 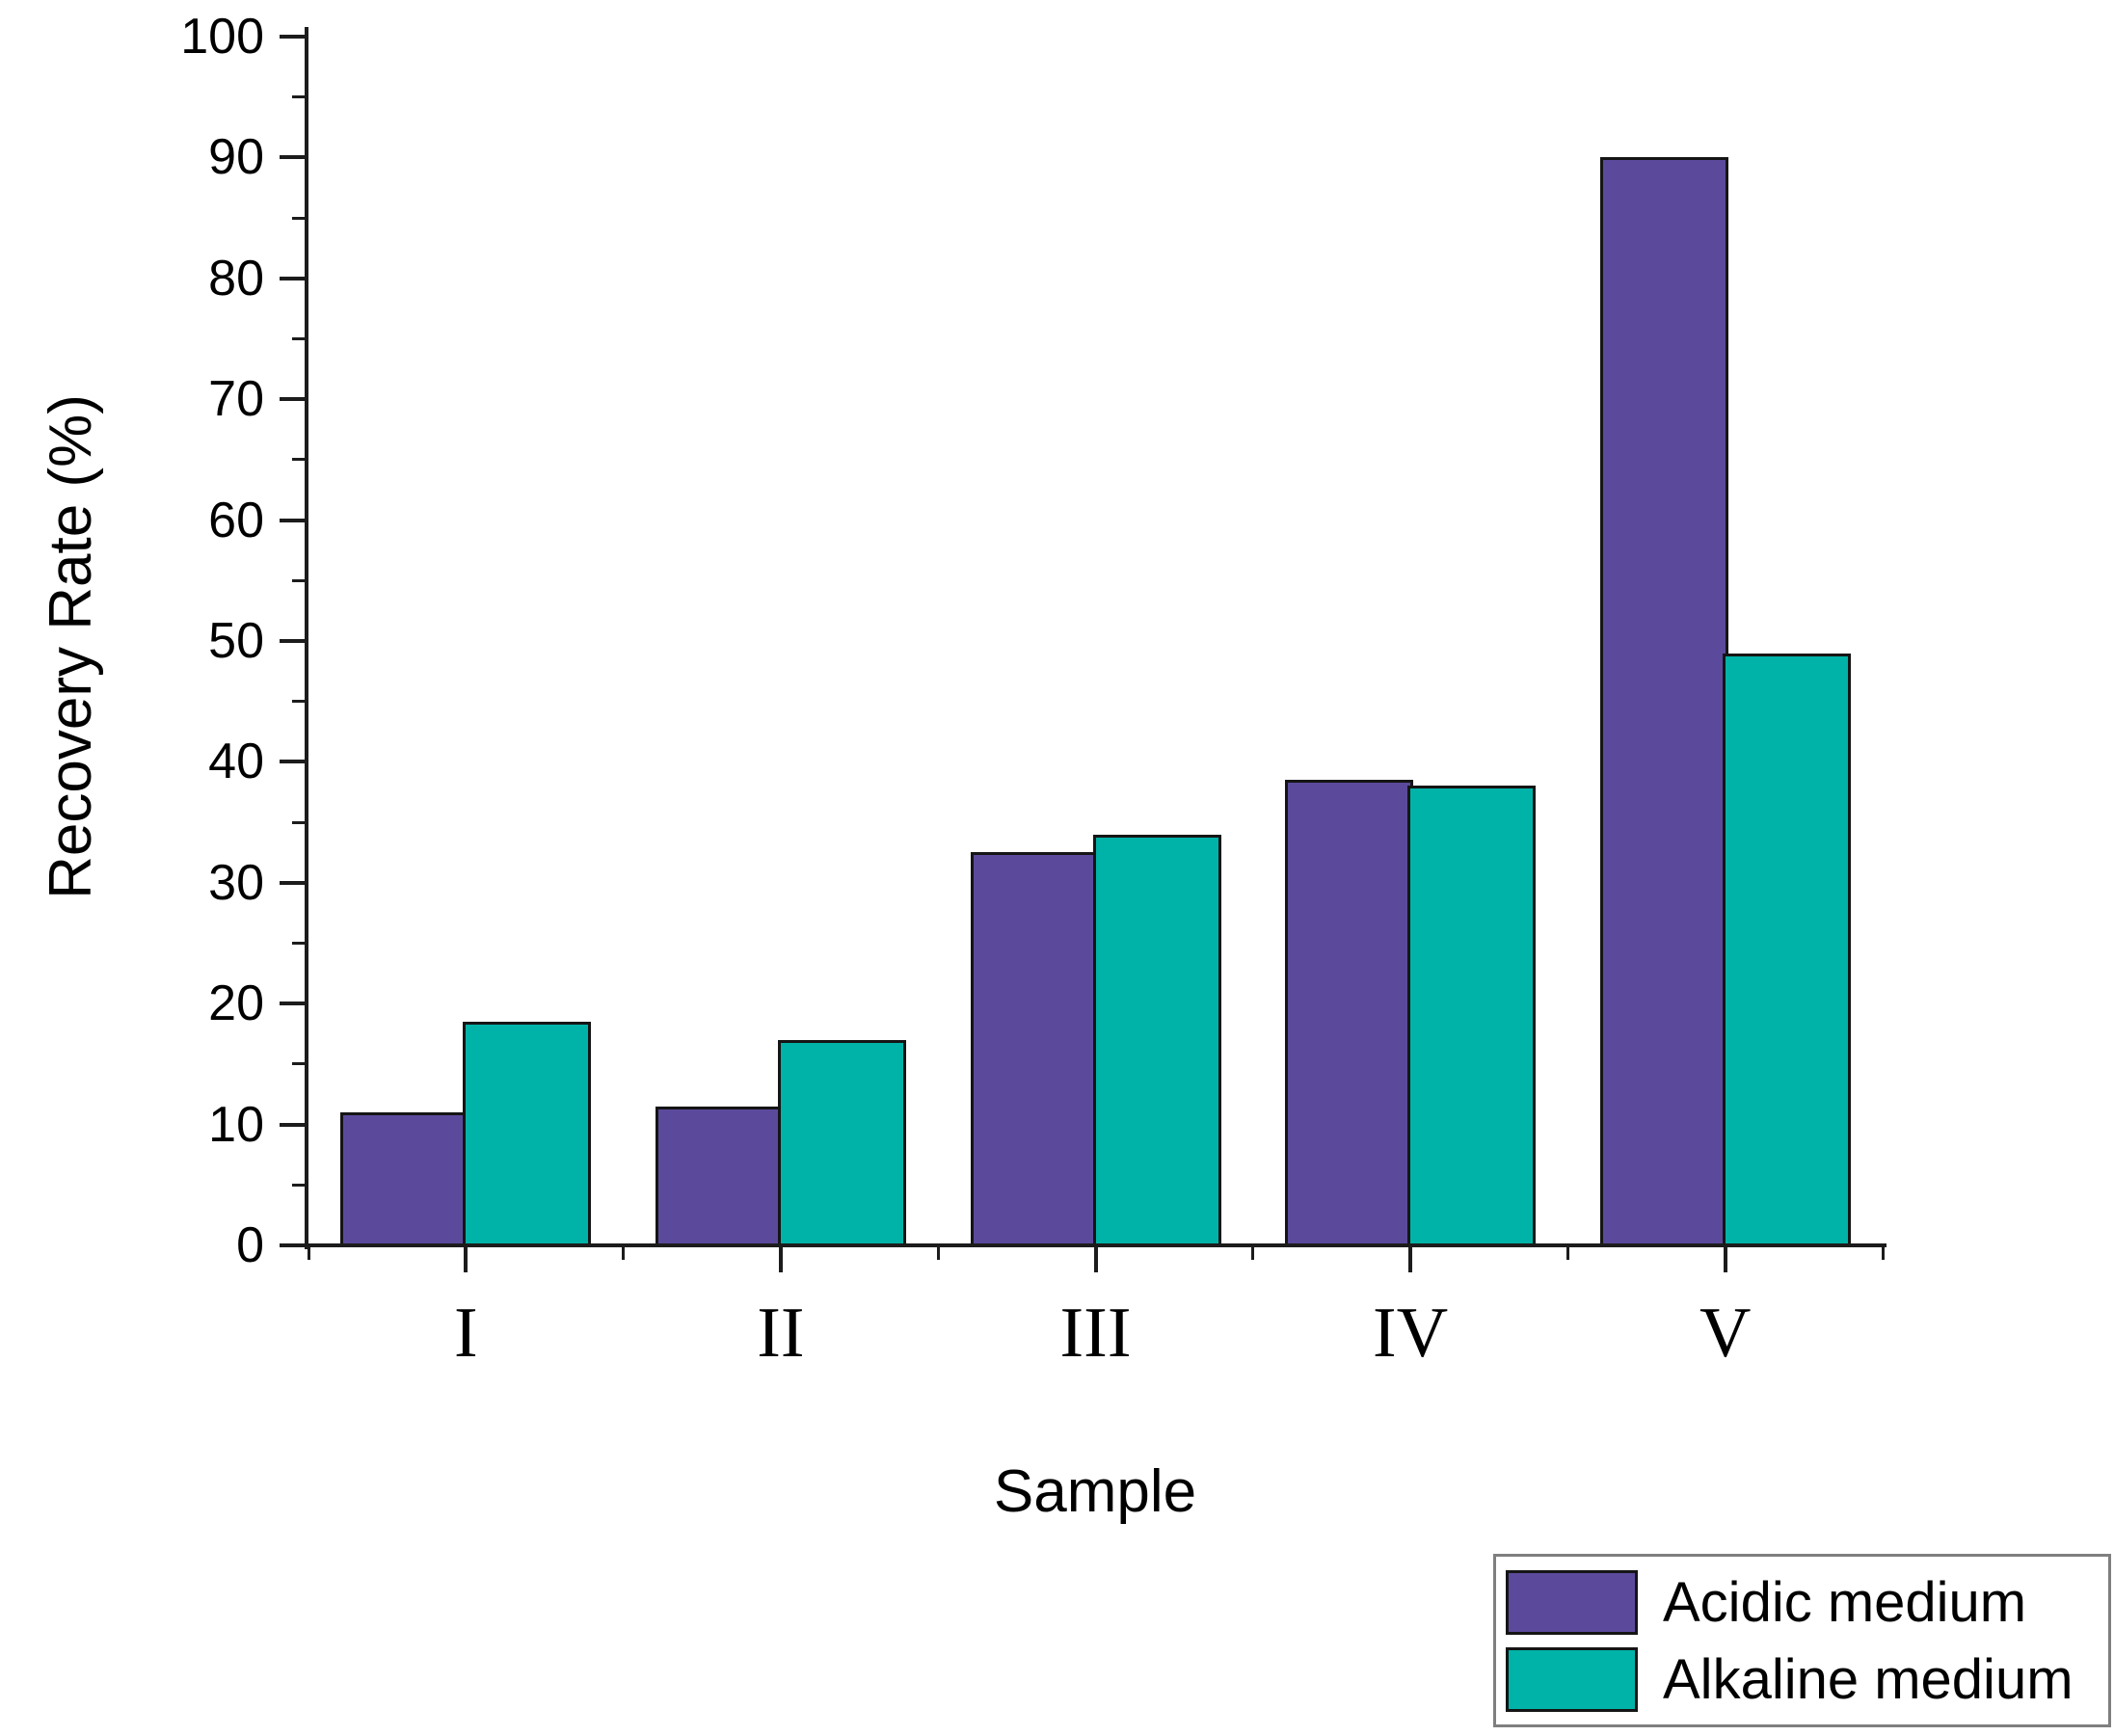 I want to click on x-axis-title: Sample, so click(x=1095, y=1492).